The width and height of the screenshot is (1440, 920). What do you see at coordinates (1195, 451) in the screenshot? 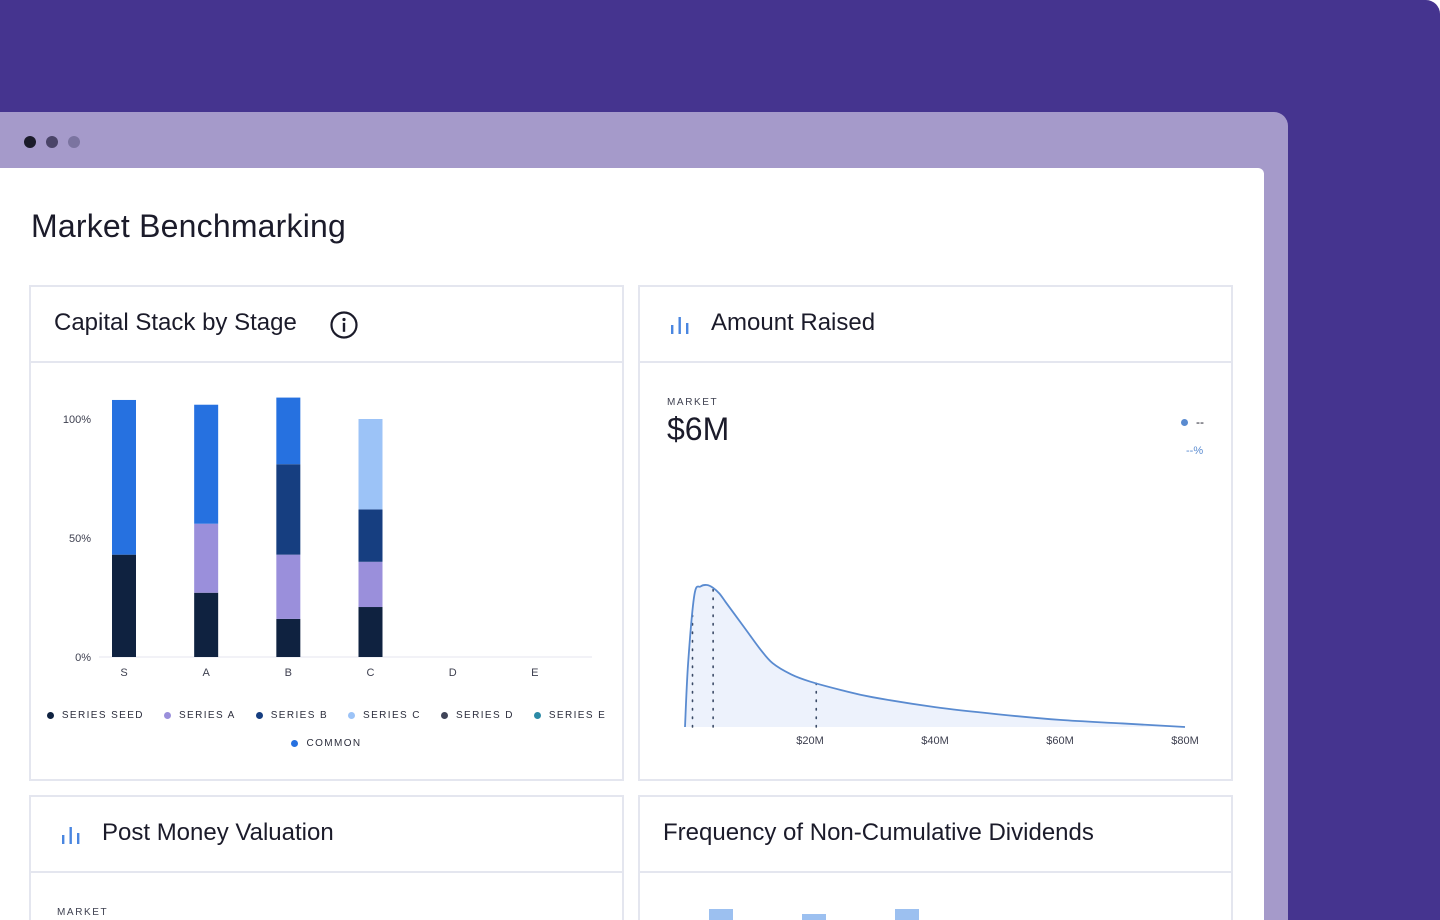
I see `legend-percent: --%` at bounding box center [1195, 451].